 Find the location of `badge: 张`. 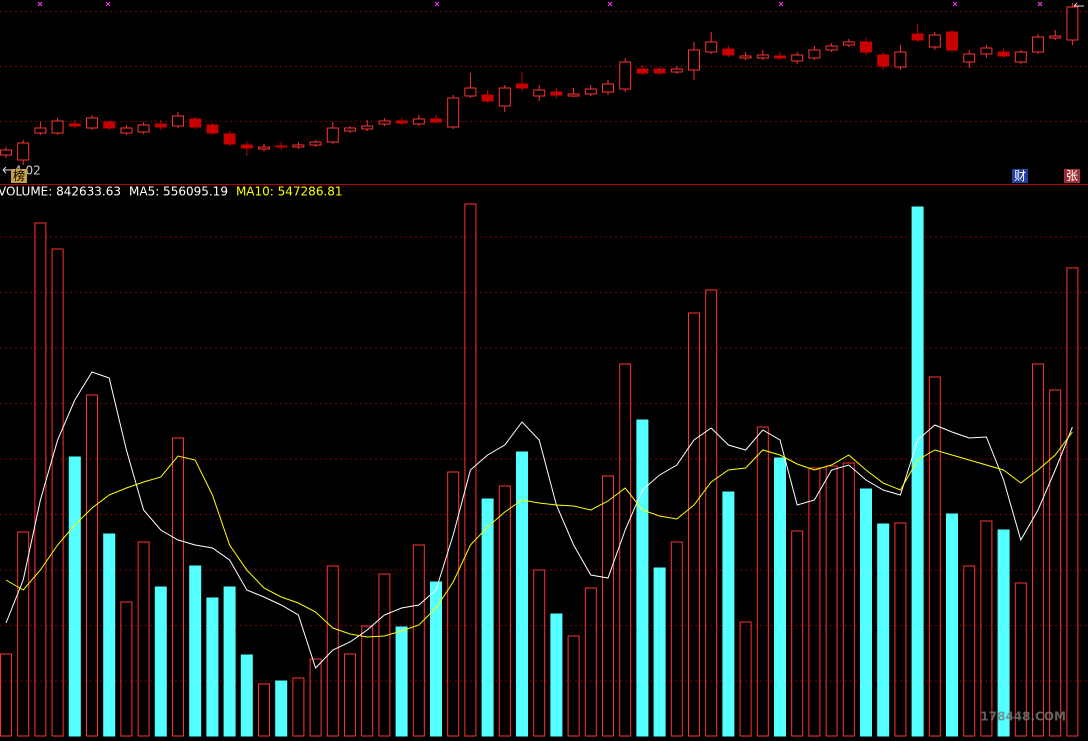

badge: 张 is located at coordinates (1072, 176).